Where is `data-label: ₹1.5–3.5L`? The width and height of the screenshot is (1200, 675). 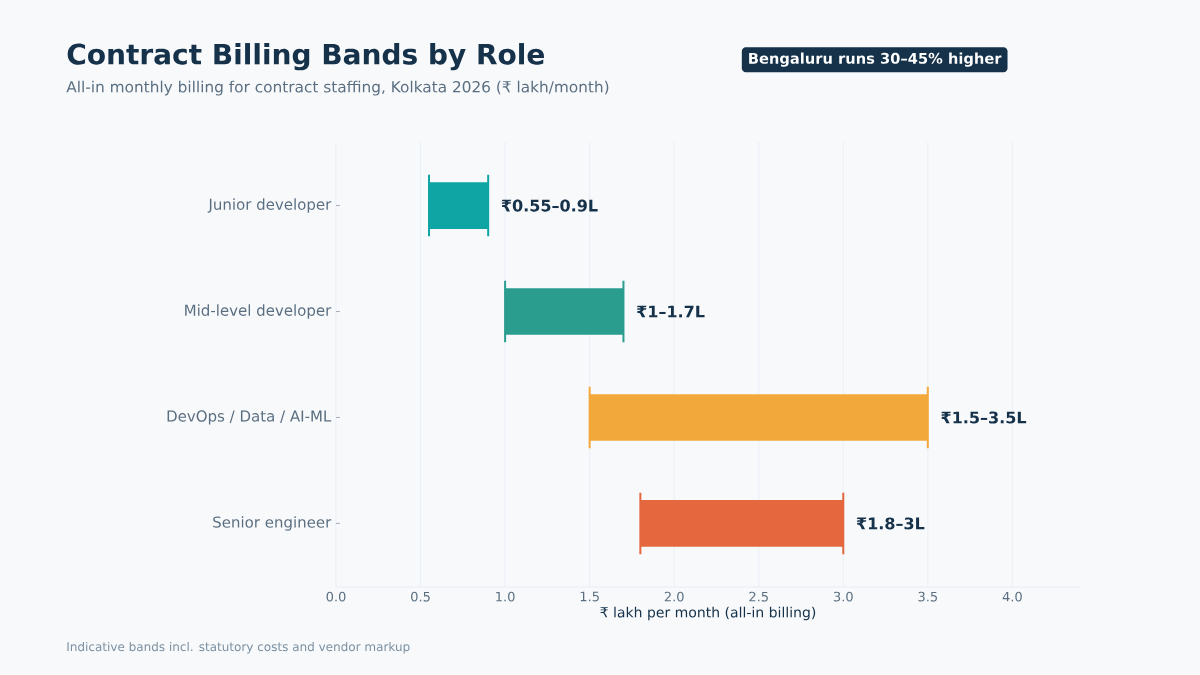
data-label: ₹1.5–3.5L is located at coordinates (984, 417).